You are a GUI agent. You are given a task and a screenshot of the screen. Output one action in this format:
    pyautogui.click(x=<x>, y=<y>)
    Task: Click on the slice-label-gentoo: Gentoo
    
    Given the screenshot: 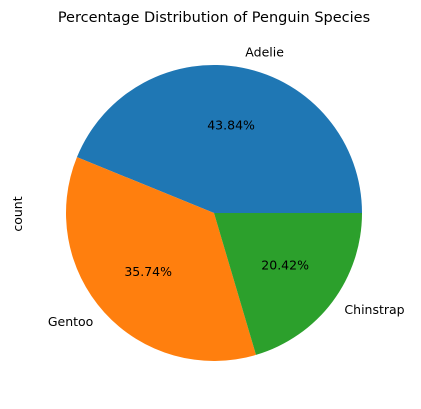 What is the action you would take?
    pyautogui.click(x=71, y=321)
    